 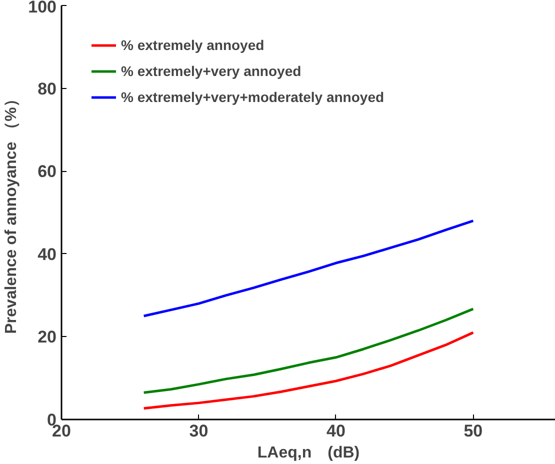 What do you see at coordinates (211, 71) in the screenshot?
I see `legend-label: % extremely+very annoyed` at bounding box center [211, 71].